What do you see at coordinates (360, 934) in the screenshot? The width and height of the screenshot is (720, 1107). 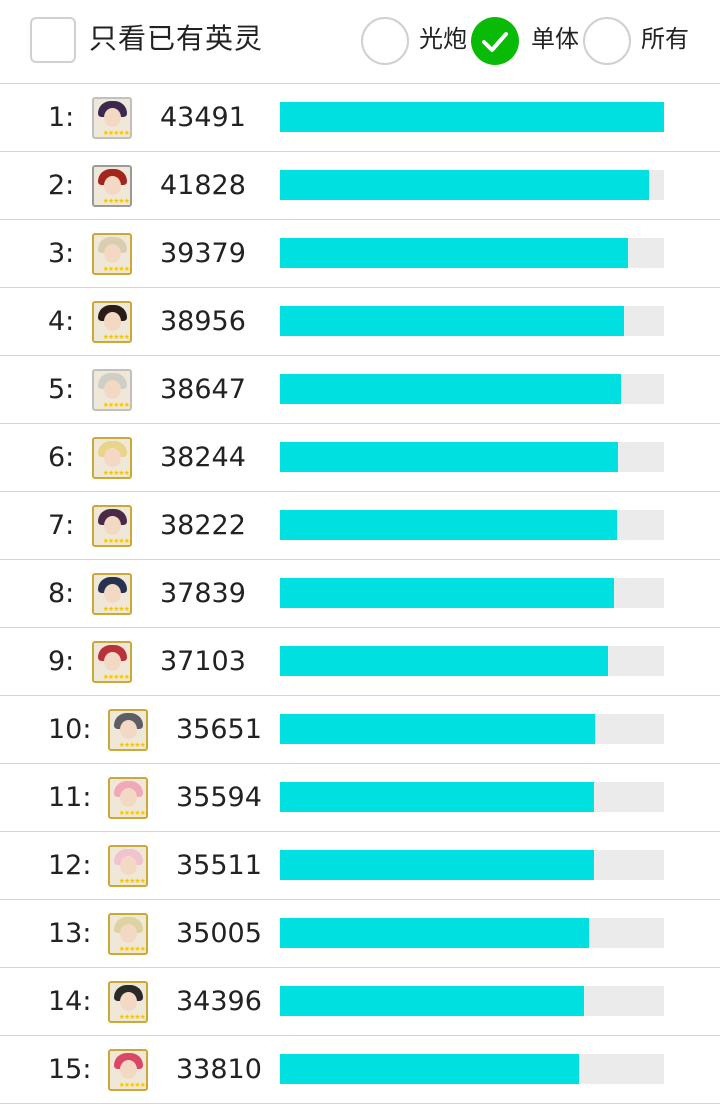 I see `ranking-row: 13: ★★★★★ 35005` at bounding box center [360, 934].